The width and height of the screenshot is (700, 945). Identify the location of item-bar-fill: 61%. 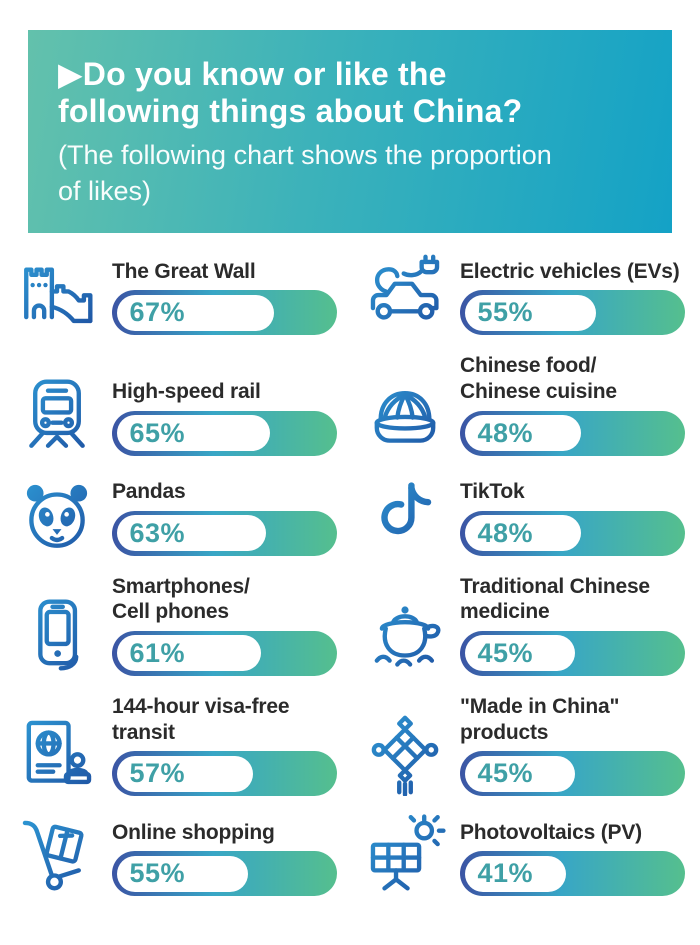
(189, 653).